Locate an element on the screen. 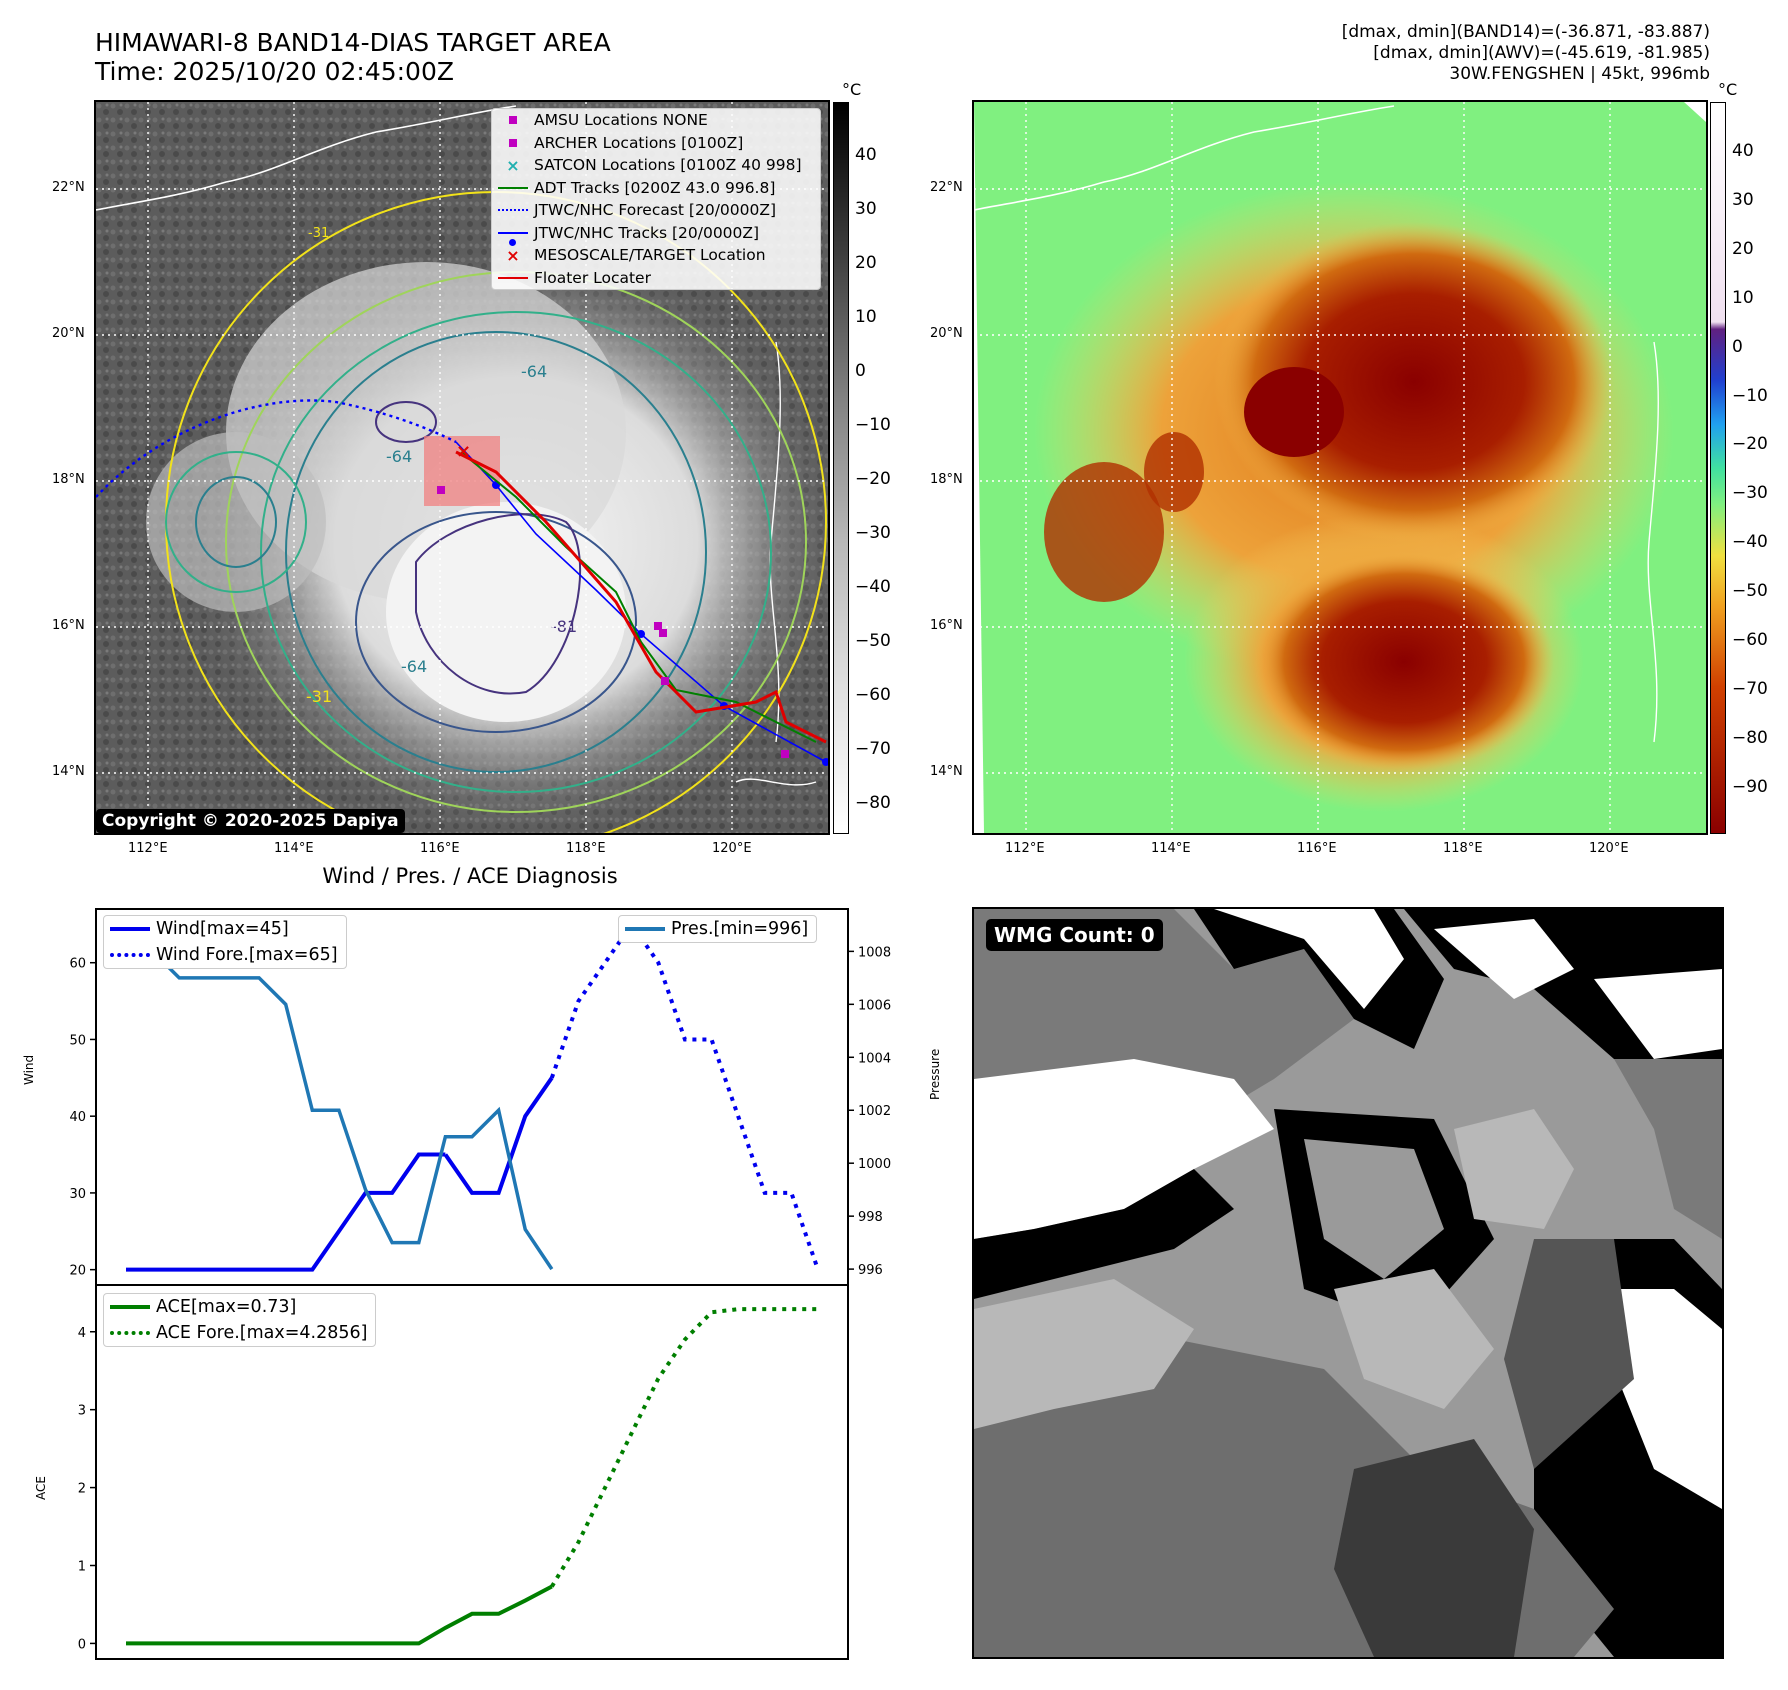 The image size is (1788, 1690). colorbar-left-tick: −60 is located at coordinates (873, 695).